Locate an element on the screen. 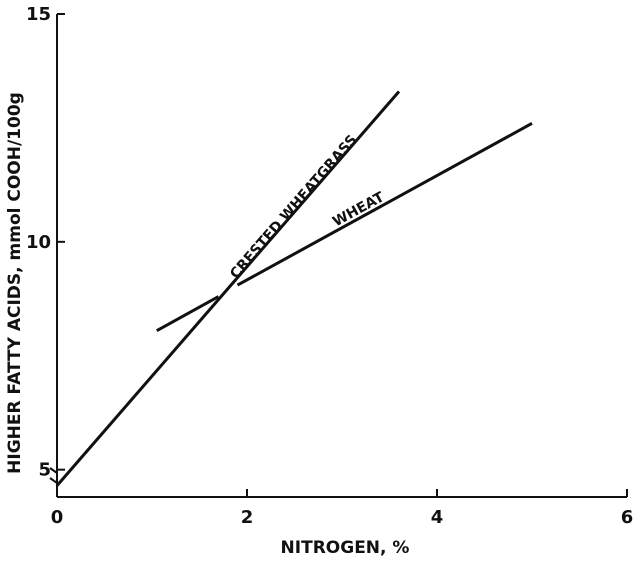 The image size is (633, 562). x-tick-label-4: 4 is located at coordinates (437, 517).